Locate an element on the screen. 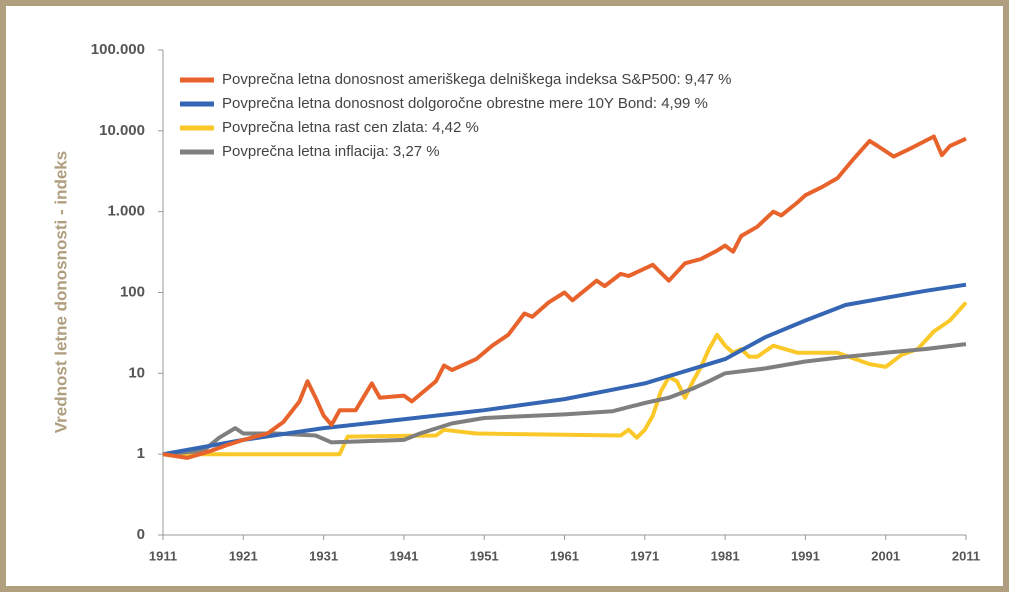 Image resolution: width=1009 pixels, height=592 pixels. y-tick-label: 100 is located at coordinates (132, 291).